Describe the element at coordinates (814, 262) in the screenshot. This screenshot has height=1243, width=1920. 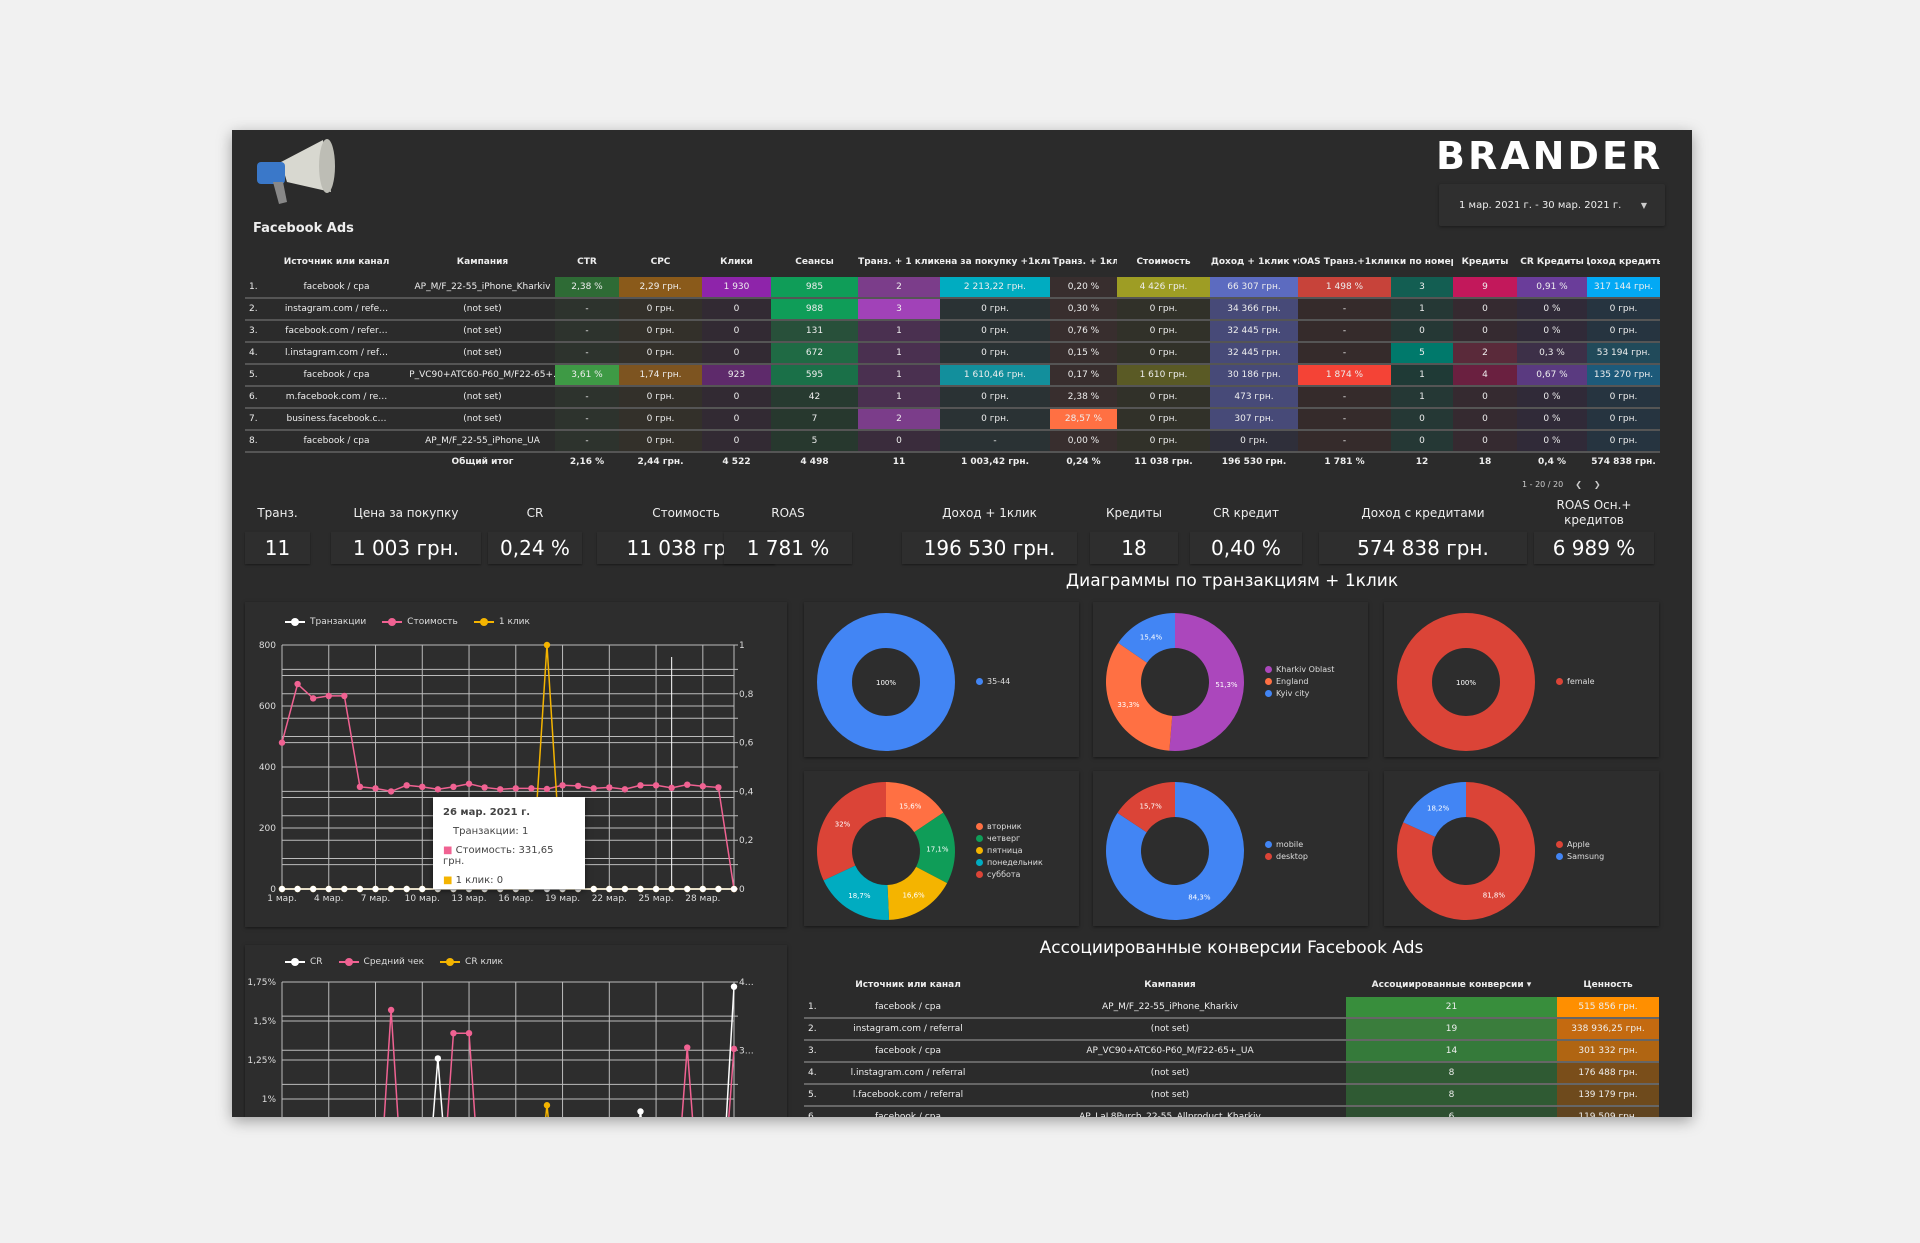
I see `column-header: Сеансы` at that location.